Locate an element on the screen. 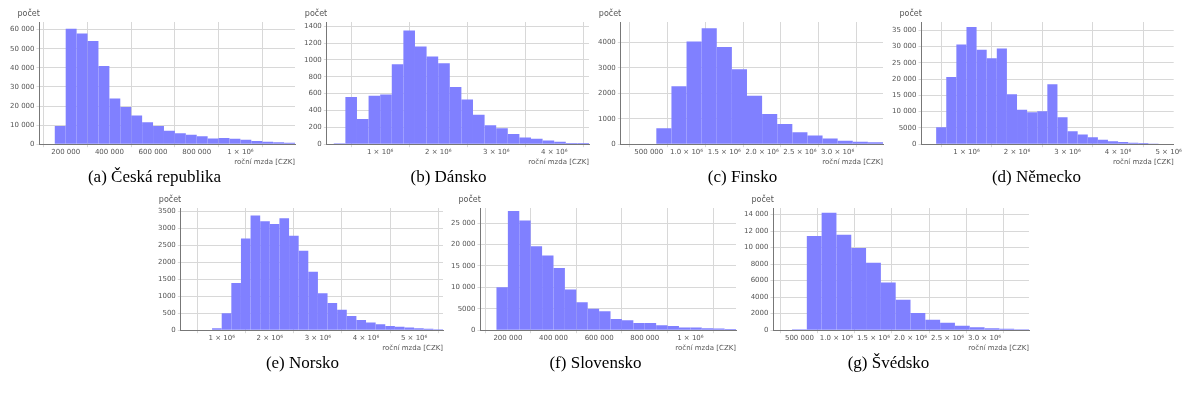 This screenshot has width=1191, height=407. text: (g) Švédsko is located at coordinates (888, 363).